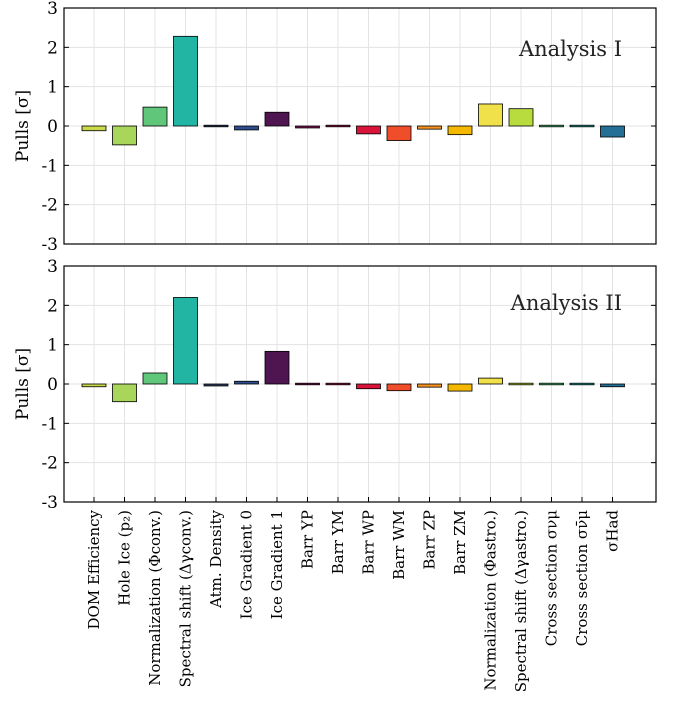 The image size is (683, 708). Describe the element at coordinates (552, 578) in the screenshot. I see `x-tick-label: Cross section σνμ` at that location.